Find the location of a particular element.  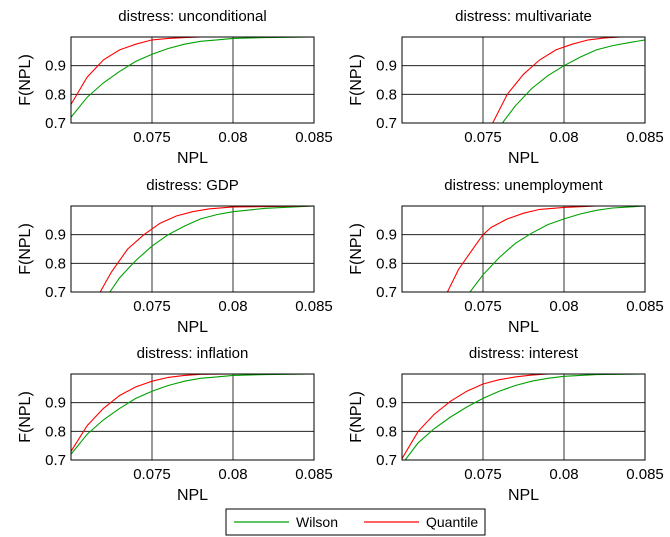

legend-label-wilson: Wilson is located at coordinates (317, 522).